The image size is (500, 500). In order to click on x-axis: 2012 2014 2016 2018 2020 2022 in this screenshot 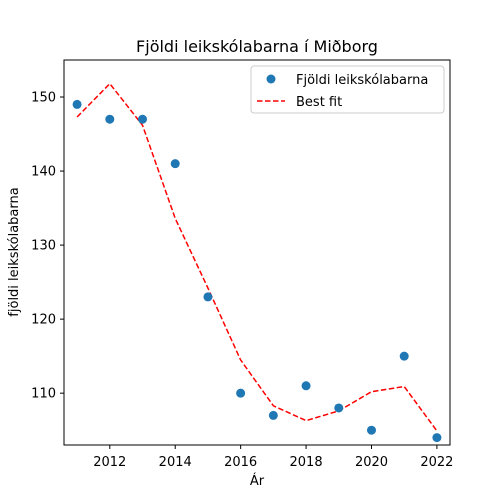, I will do `click(273, 457)`.